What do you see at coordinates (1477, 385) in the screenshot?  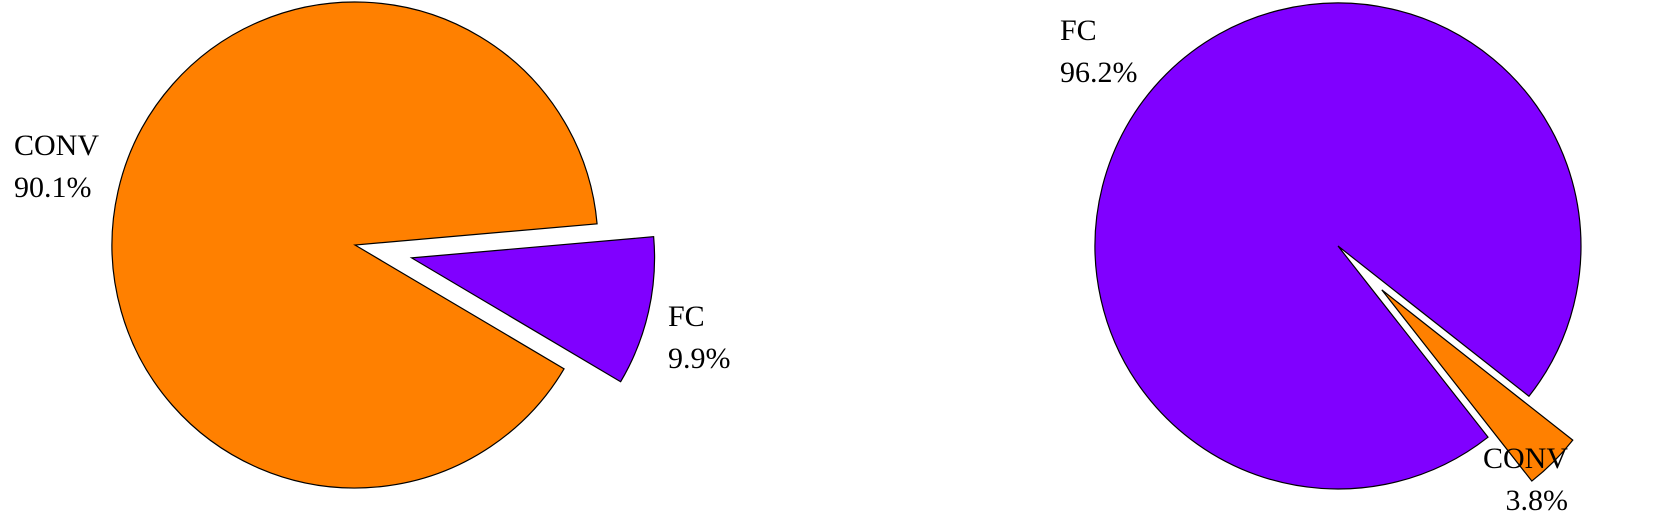 I see `pie-slice-conv` at bounding box center [1477, 385].